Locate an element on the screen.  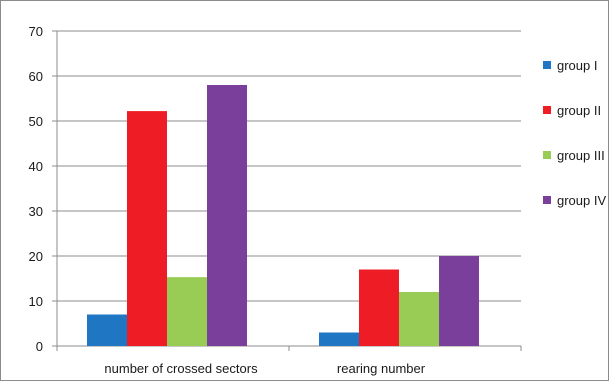
legend-label: group III is located at coordinates (581, 155).